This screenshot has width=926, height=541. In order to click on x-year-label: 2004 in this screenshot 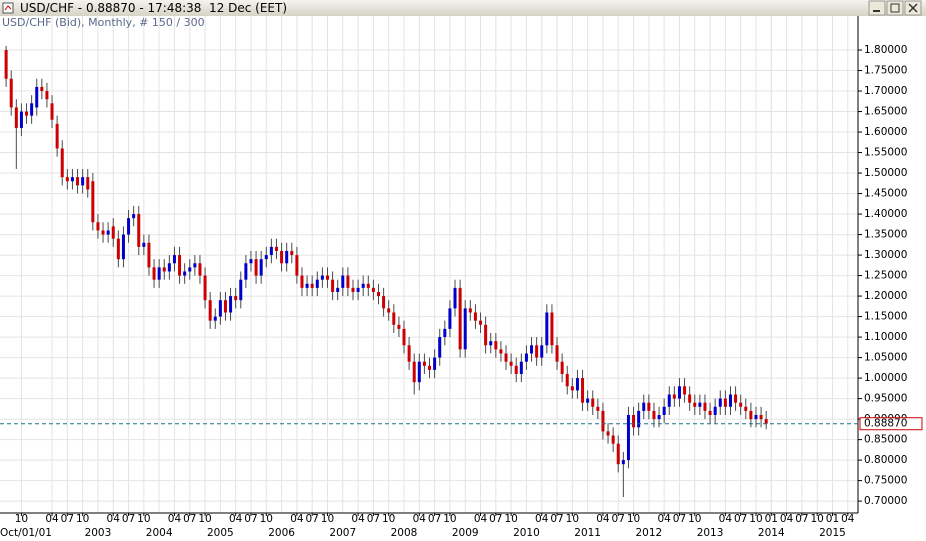, I will do `click(159, 533)`.